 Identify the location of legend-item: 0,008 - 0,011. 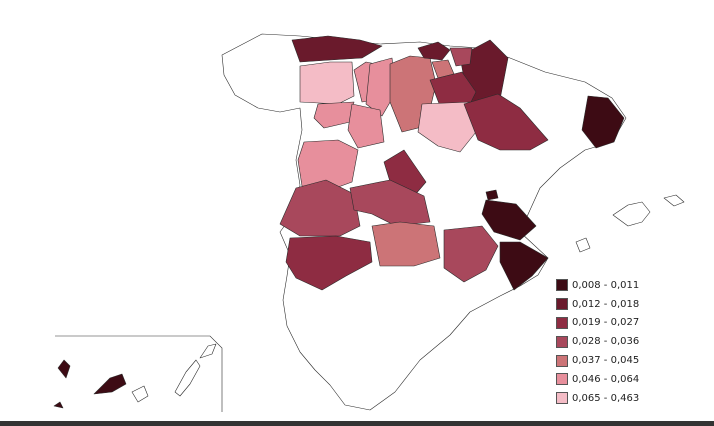
(597, 285).